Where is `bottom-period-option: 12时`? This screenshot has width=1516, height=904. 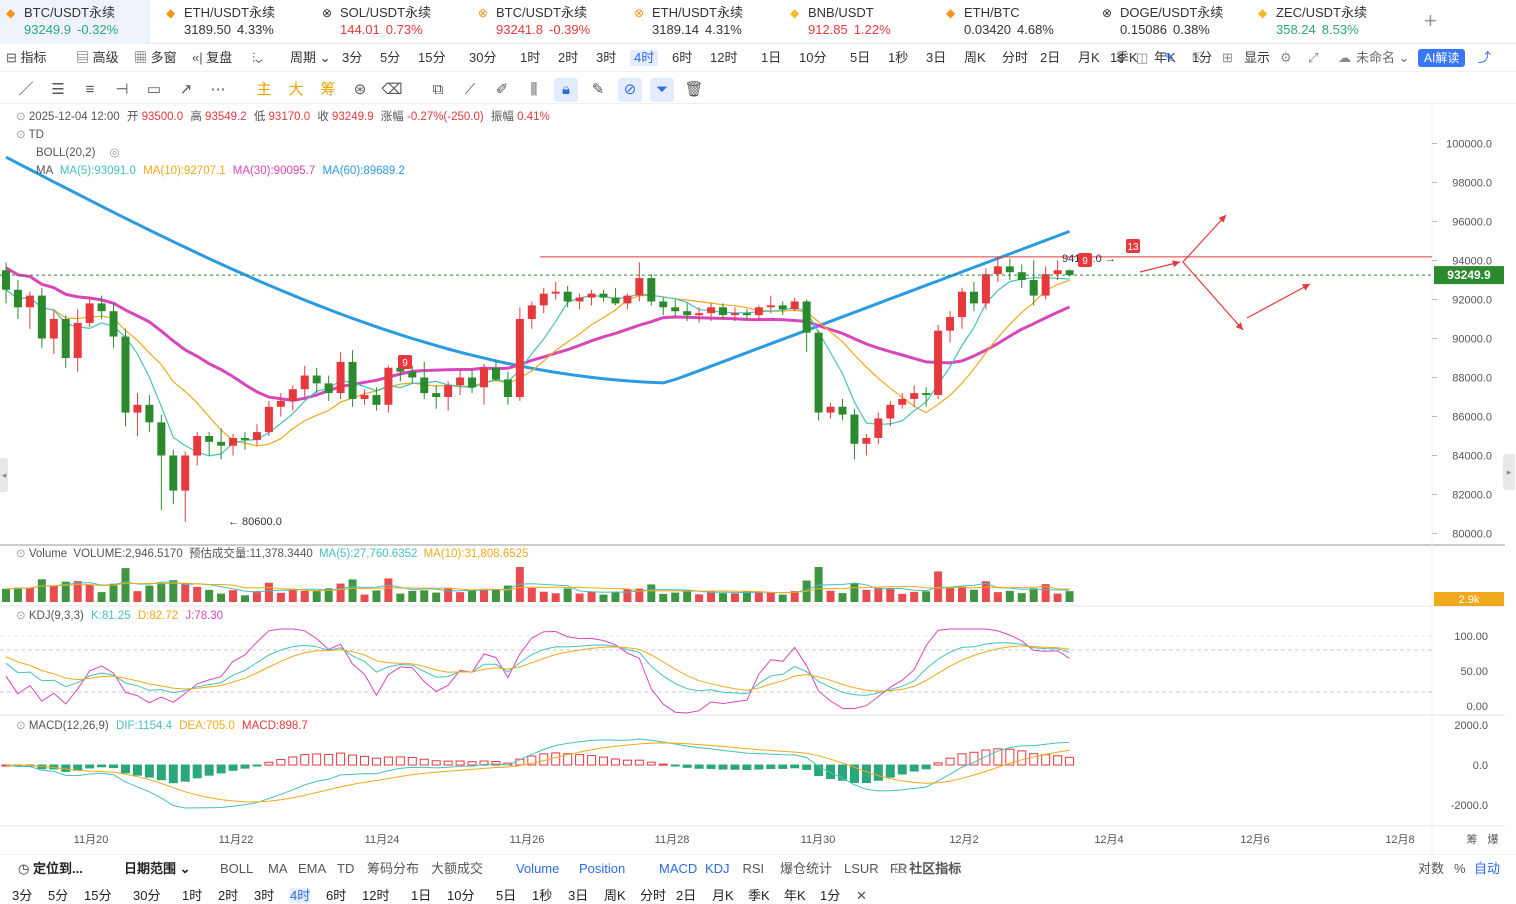 bottom-period-option: 12时 is located at coordinates (376, 895).